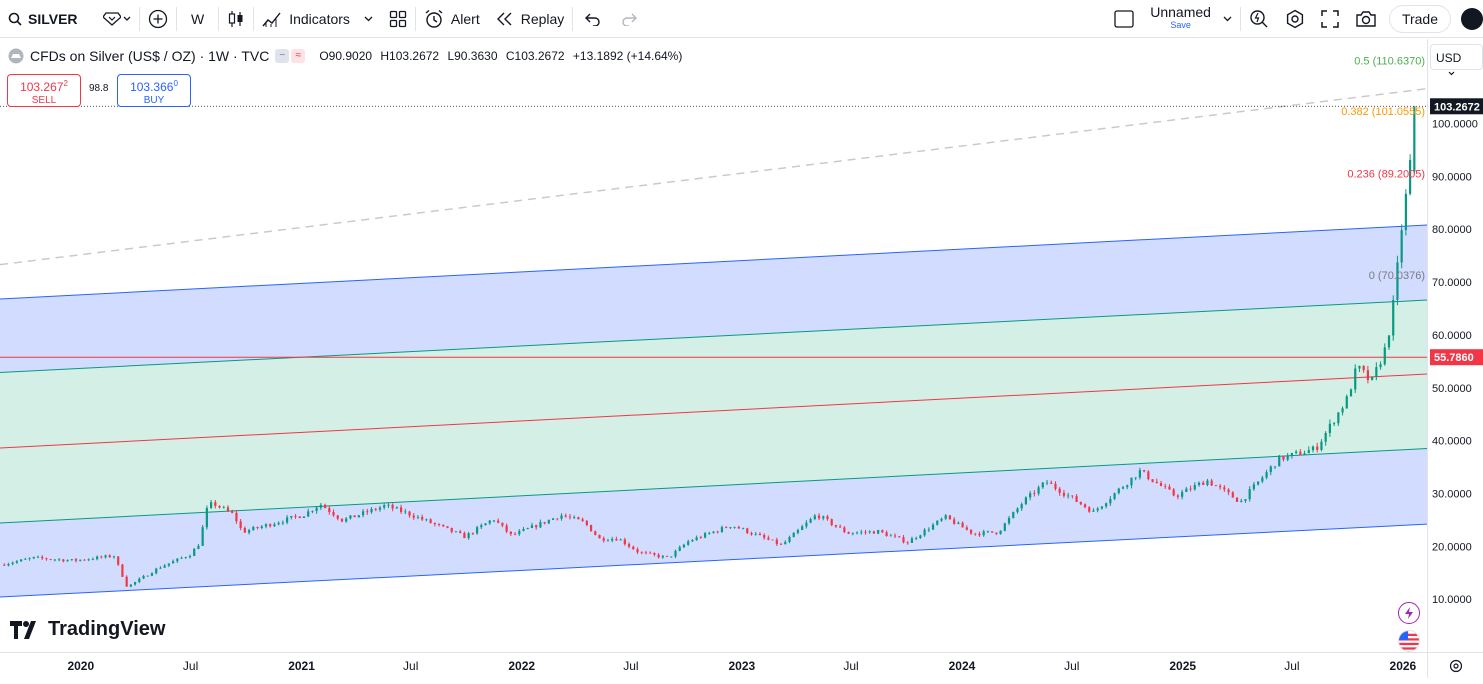 The width and height of the screenshot is (1483, 684). I want to click on last-price-tag-bg, so click(1456, 106).